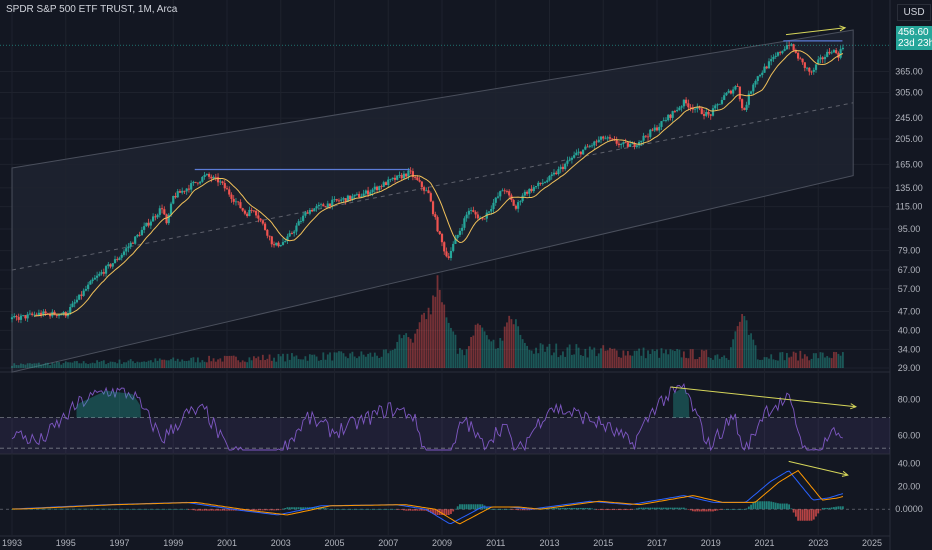 The height and width of the screenshot is (550, 932). Describe the element at coordinates (92, 9) in the screenshot. I see `symbol-title: SPDR S&P 500 ETF TRUST, 1M, Arca` at that location.